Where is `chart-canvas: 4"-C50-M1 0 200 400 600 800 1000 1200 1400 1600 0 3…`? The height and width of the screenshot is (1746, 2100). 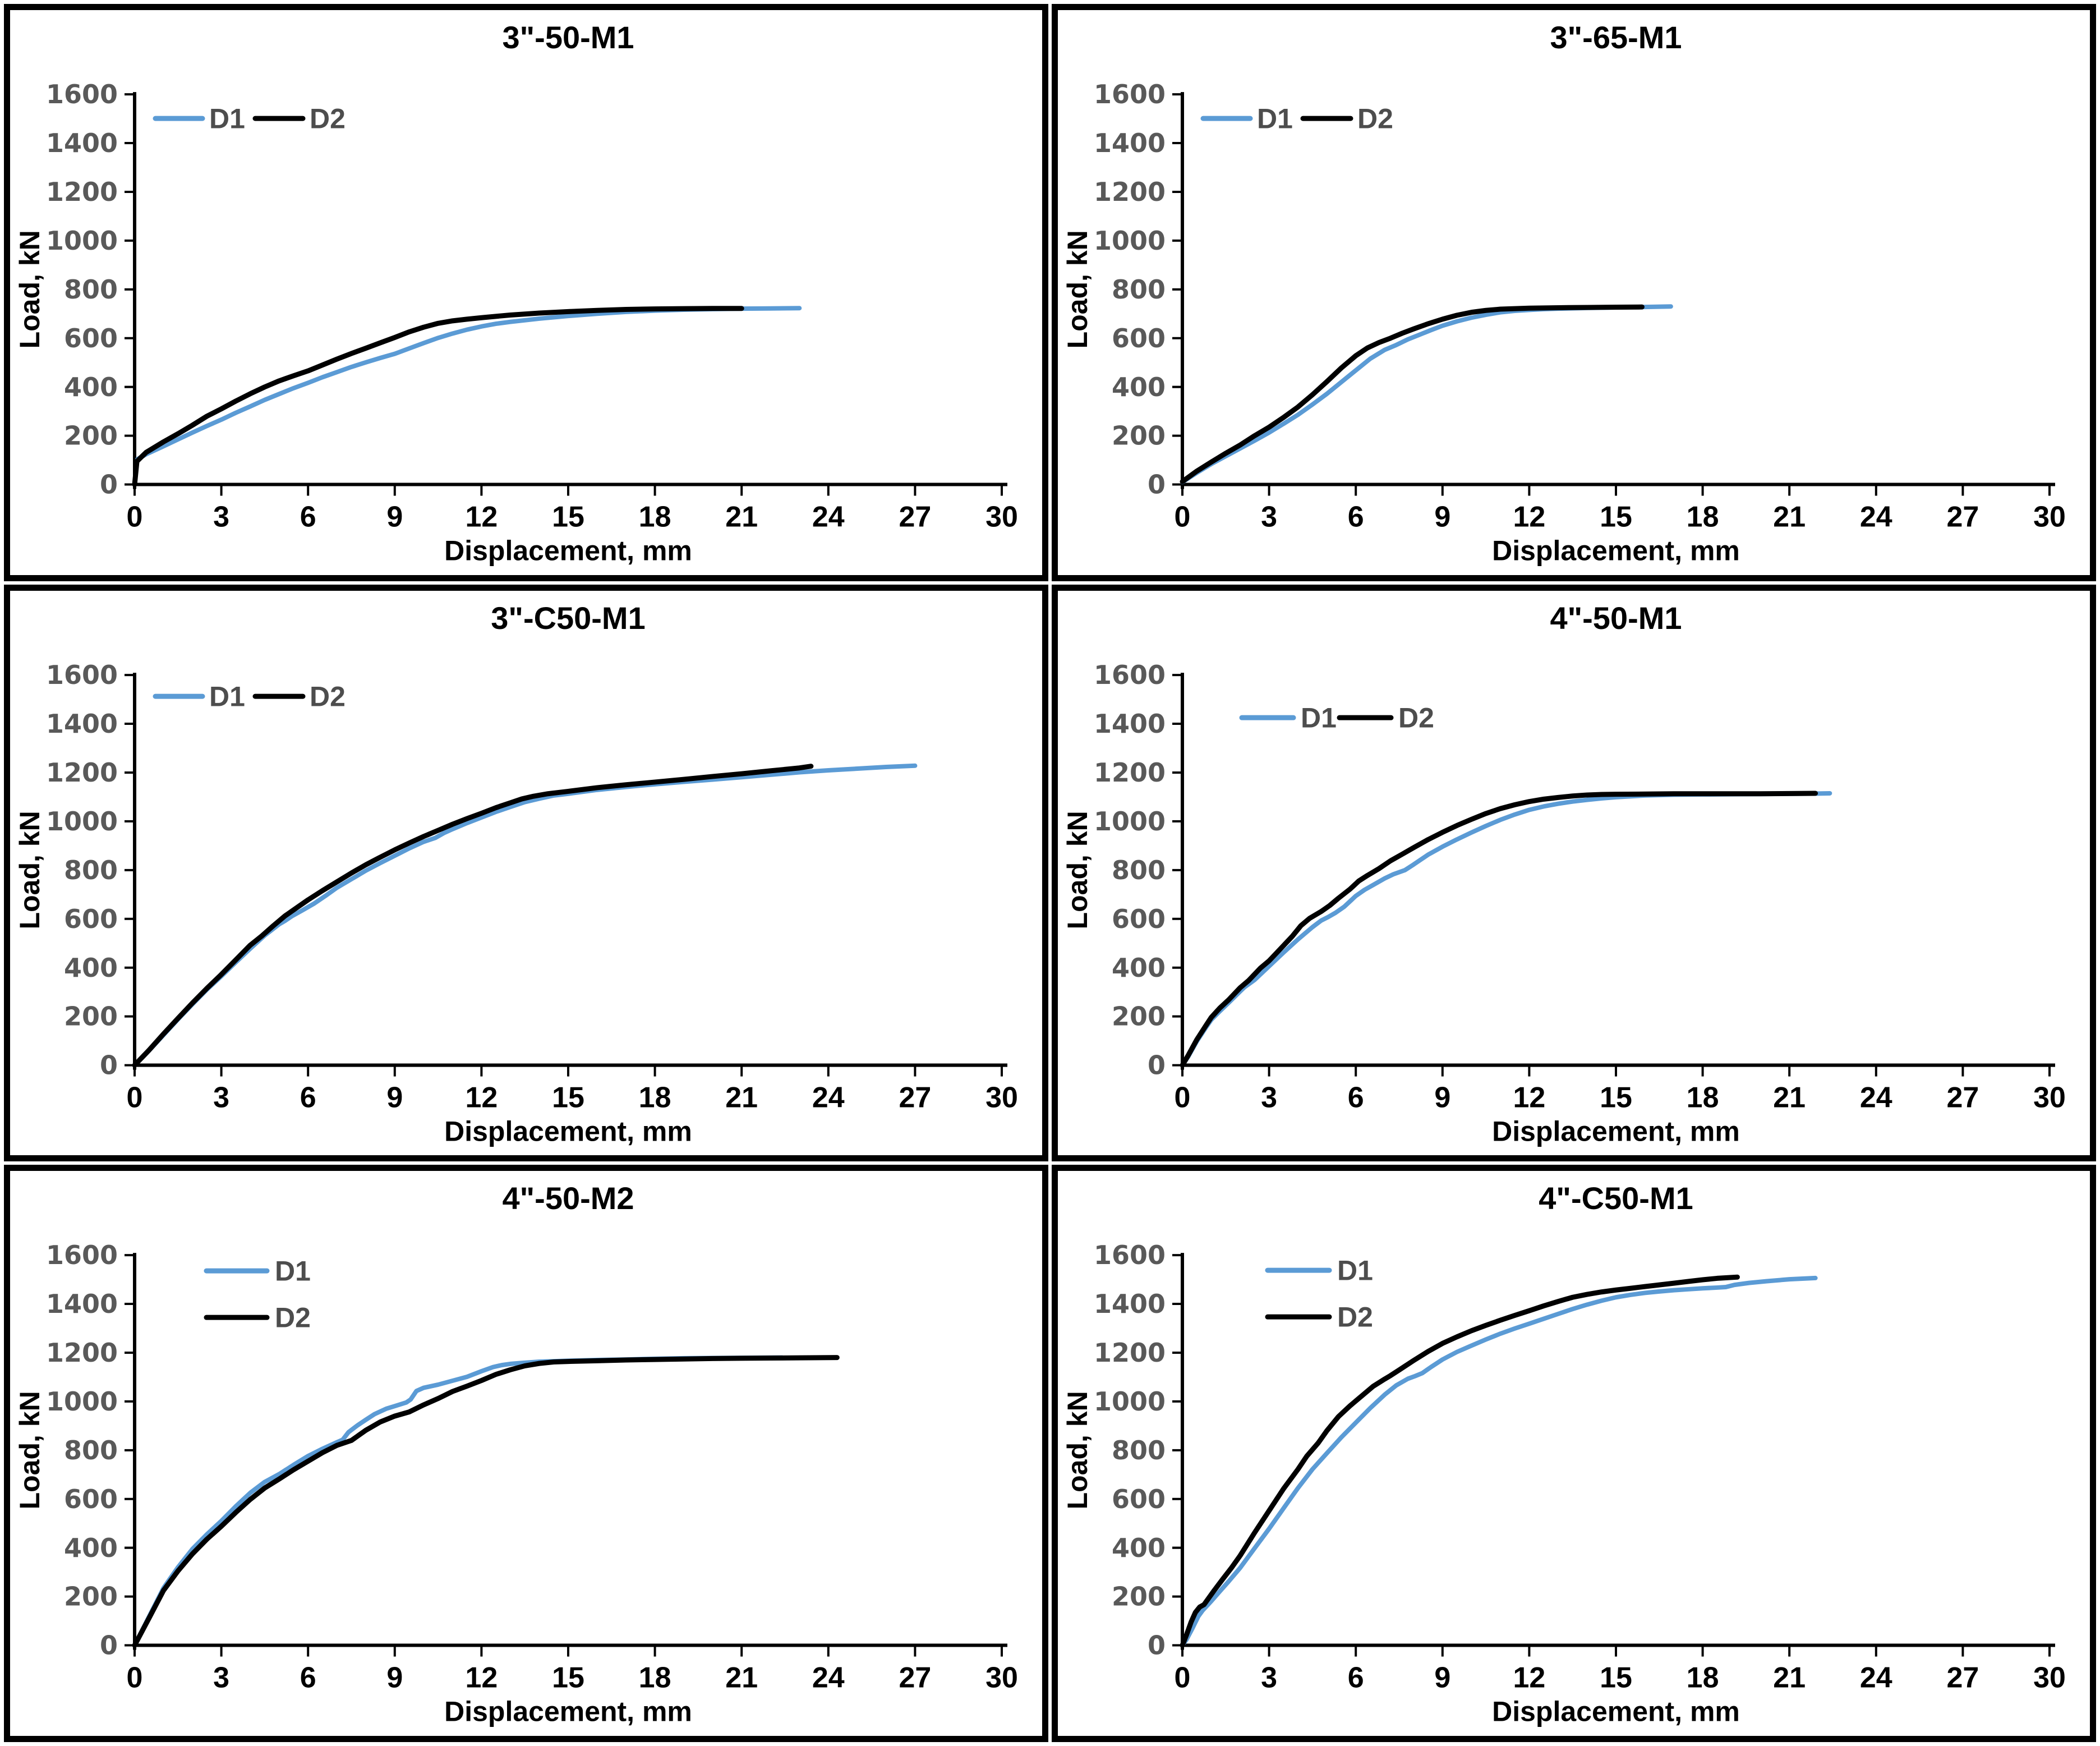
chart-canvas: 4"-C50-M1 0 200 400 600 800 1000 1200 1400 1600 0 3… is located at coordinates (1564, 1453).